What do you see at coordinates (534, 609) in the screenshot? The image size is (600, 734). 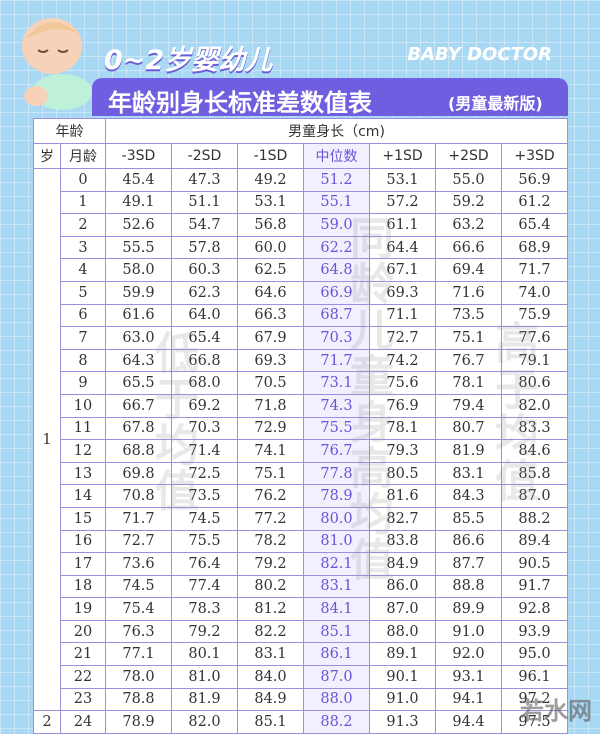 I see `value-cell: 92.8` at bounding box center [534, 609].